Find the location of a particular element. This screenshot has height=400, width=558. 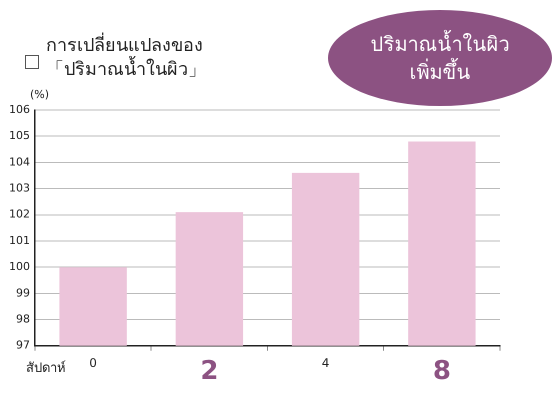

y-tick-label: 105 is located at coordinates (19, 135).